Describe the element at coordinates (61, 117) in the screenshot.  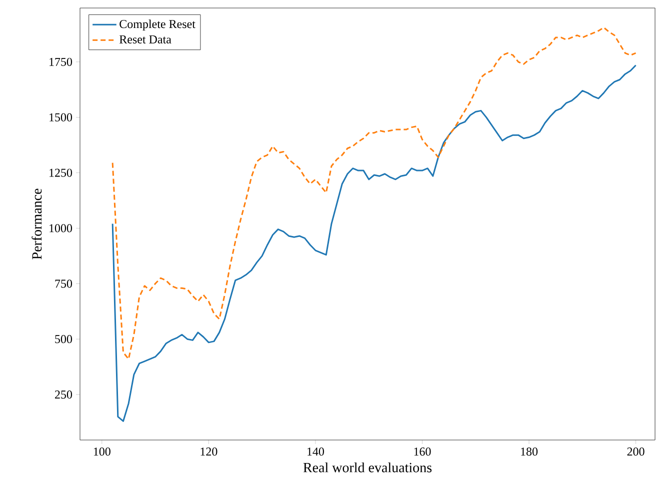
I see `y-tick-label: 1500` at that location.